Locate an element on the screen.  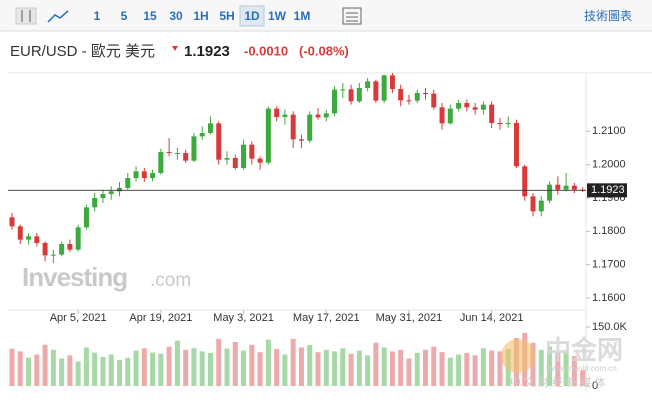
interval-button: 1D is located at coordinates (252, 16).